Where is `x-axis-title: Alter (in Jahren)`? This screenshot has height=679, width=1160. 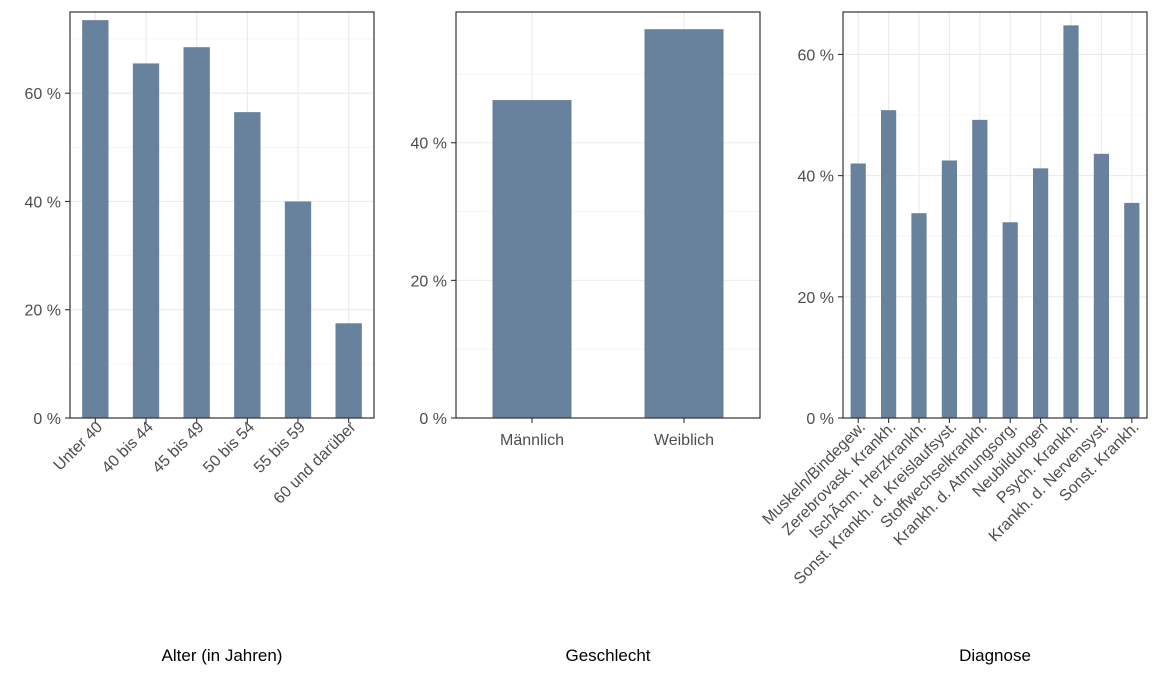
x-axis-title: Alter (in Jahren) is located at coordinates (222, 655).